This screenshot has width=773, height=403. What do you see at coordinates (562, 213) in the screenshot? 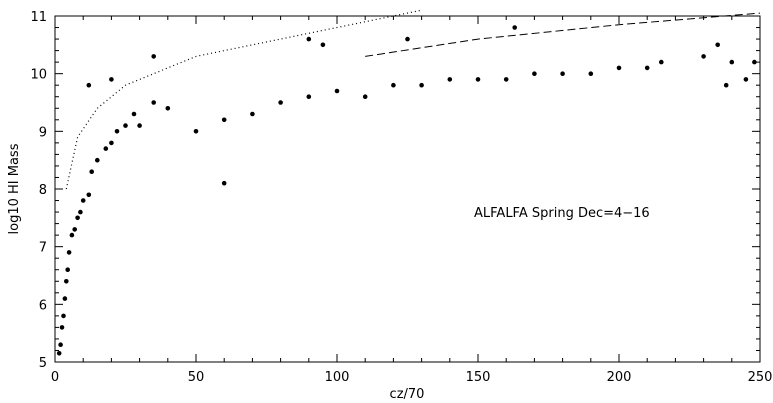
I see `chart-annotation: ALFALFA Spring Dec=4−16` at bounding box center [562, 213].